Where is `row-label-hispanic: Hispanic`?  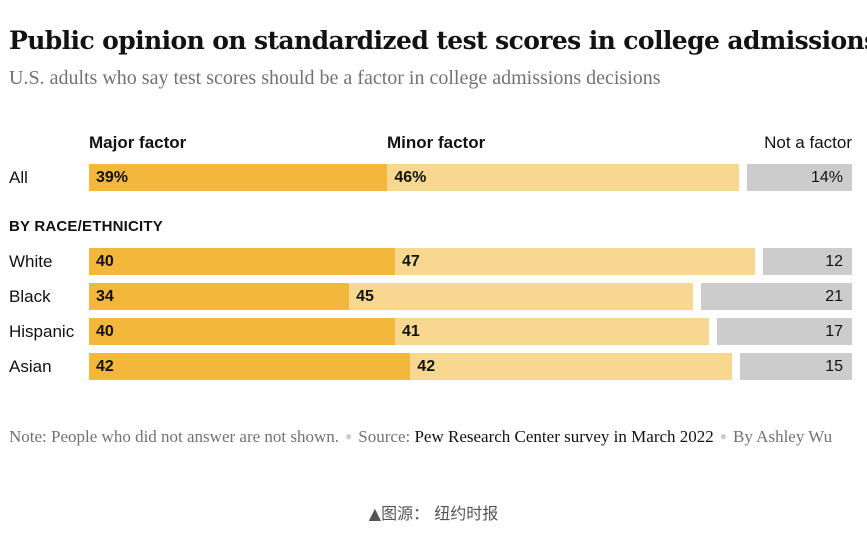 row-label-hispanic: Hispanic is located at coordinates (42, 331).